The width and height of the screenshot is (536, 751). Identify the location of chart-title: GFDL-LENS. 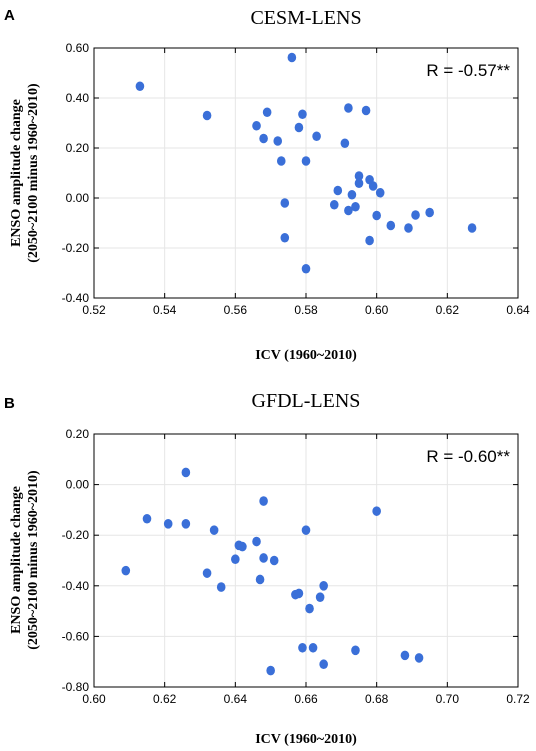
(306, 401).